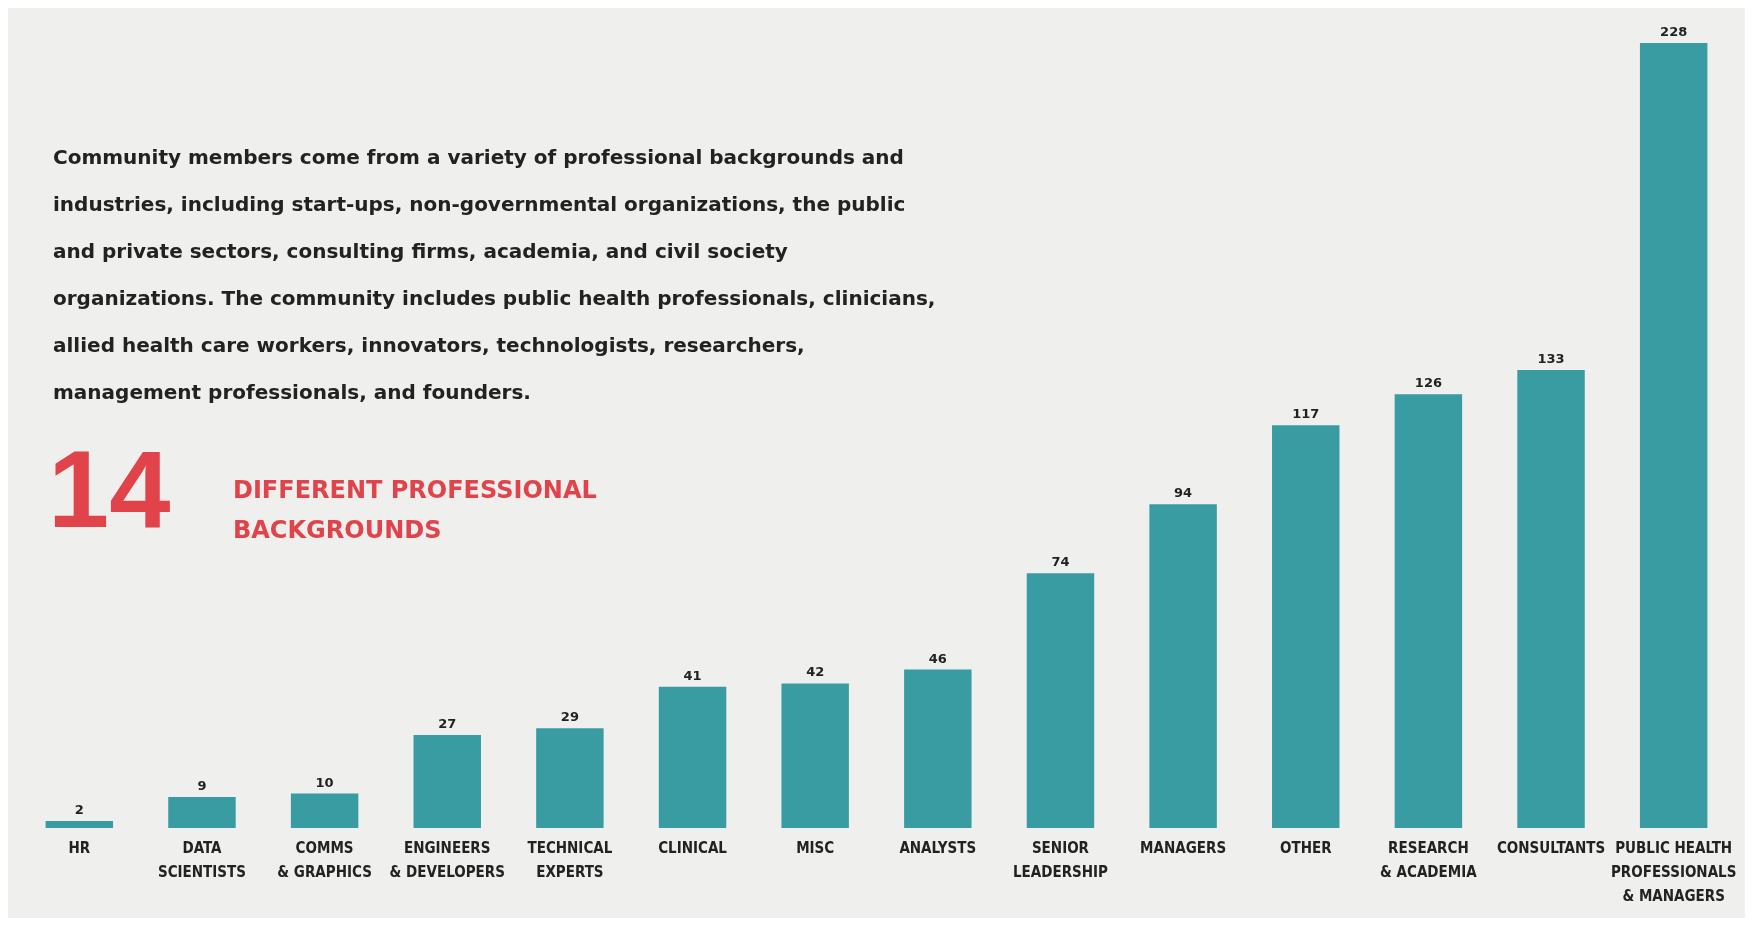  What do you see at coordinates (202, 786) in the screenshot?
I see `data-label: 9` at bounding box center [202, 786].